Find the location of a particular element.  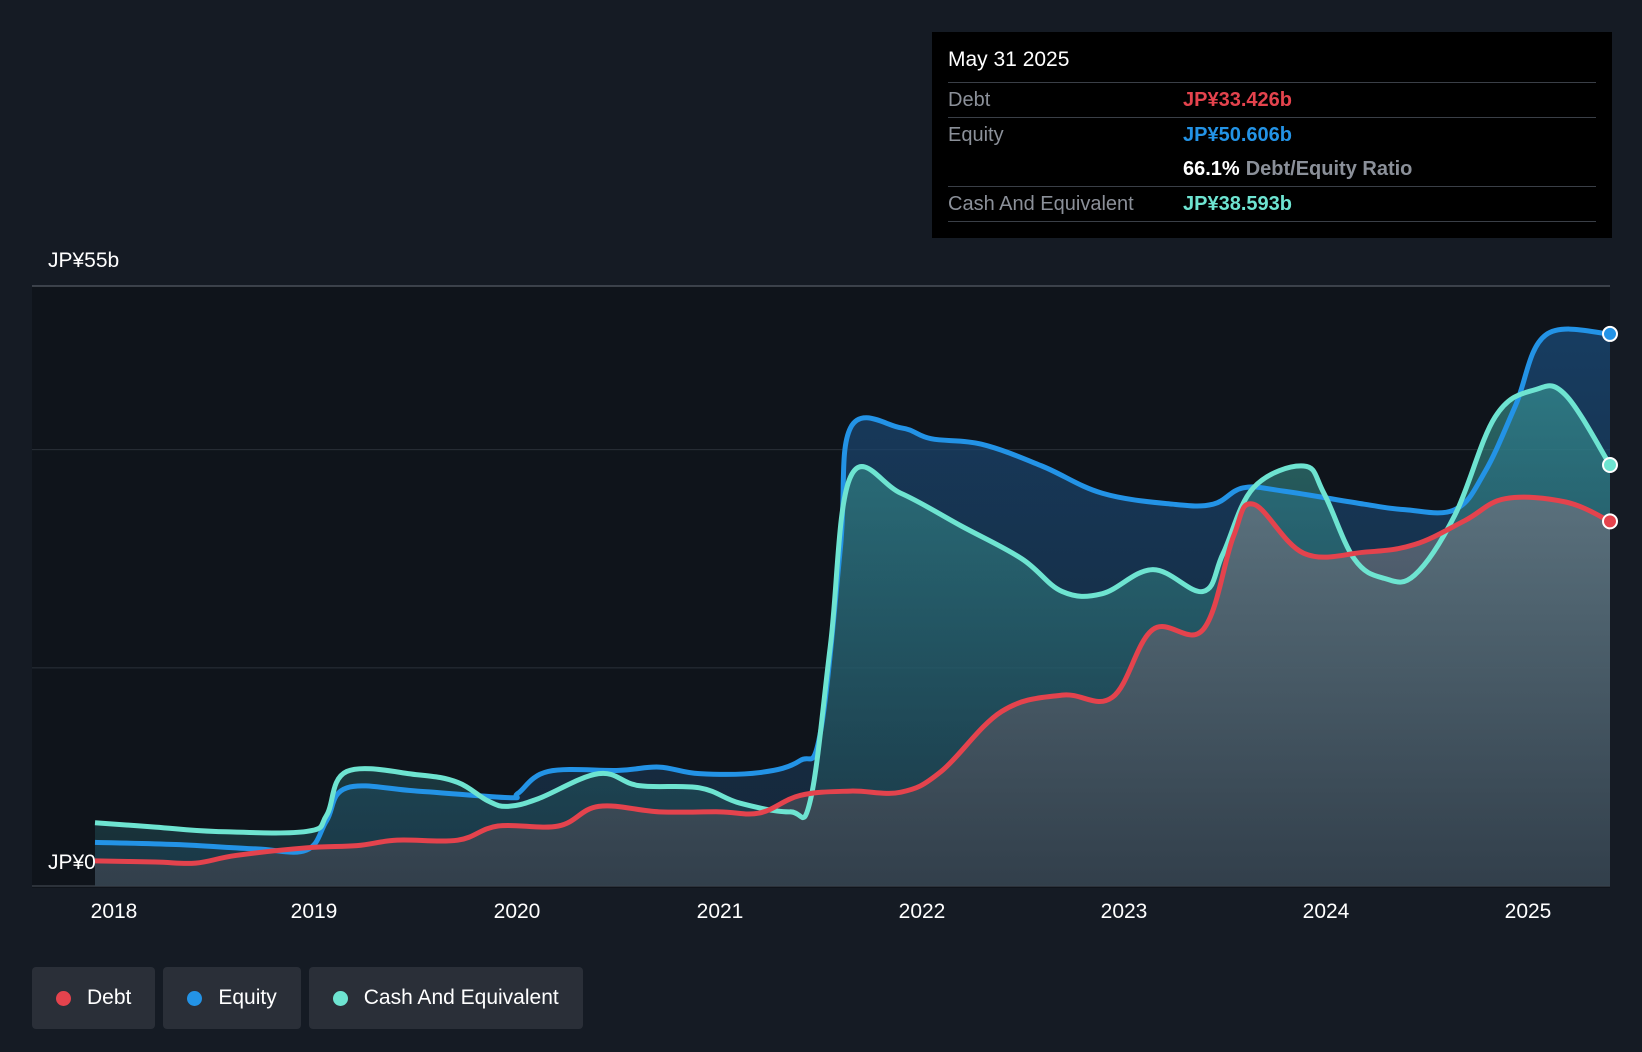

y-axis-max-label: JP¥55b is located at coordinates (84, 260).